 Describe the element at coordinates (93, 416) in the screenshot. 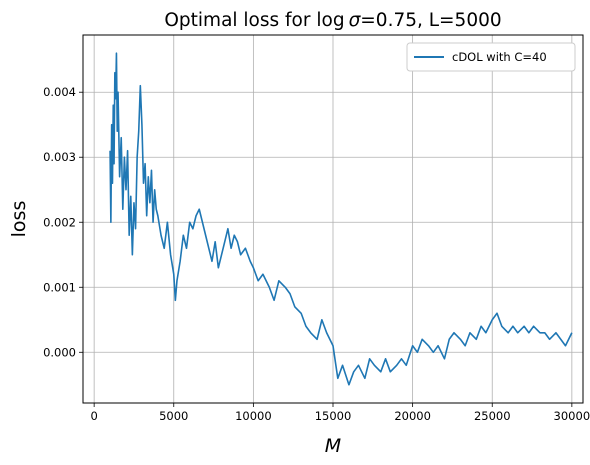

I see `x-tick-label: 0` at that location.